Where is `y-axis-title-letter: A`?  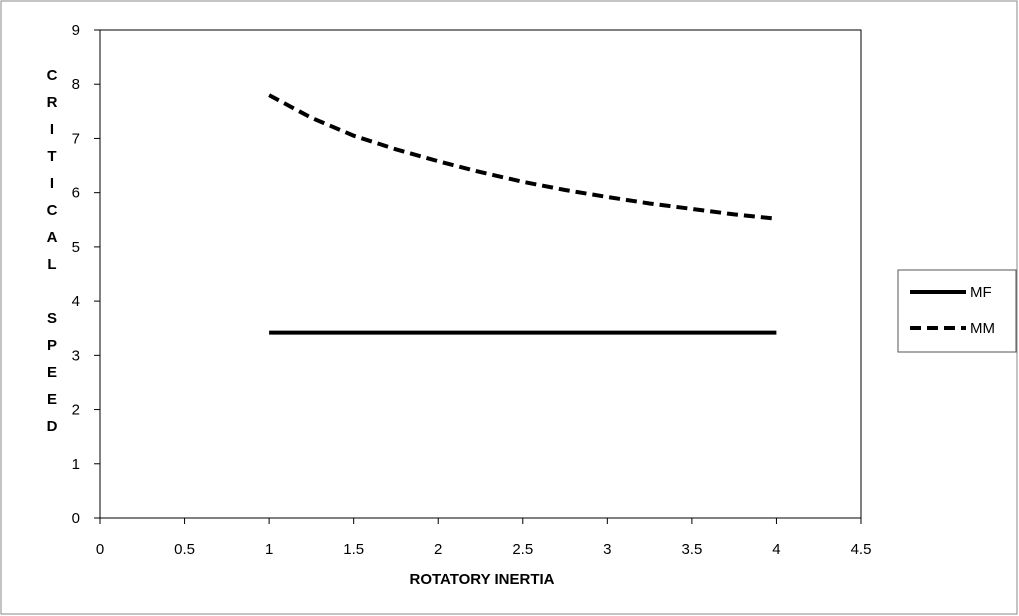
y-axis-title-letter: A is located at coordinates (52, 237).